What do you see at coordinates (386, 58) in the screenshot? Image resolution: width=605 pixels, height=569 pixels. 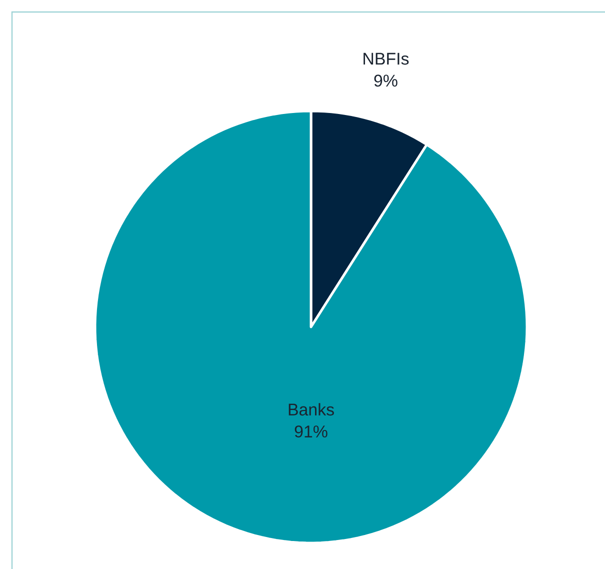 I see `slice-label: NBFIs` at bounding box center [386, 58].